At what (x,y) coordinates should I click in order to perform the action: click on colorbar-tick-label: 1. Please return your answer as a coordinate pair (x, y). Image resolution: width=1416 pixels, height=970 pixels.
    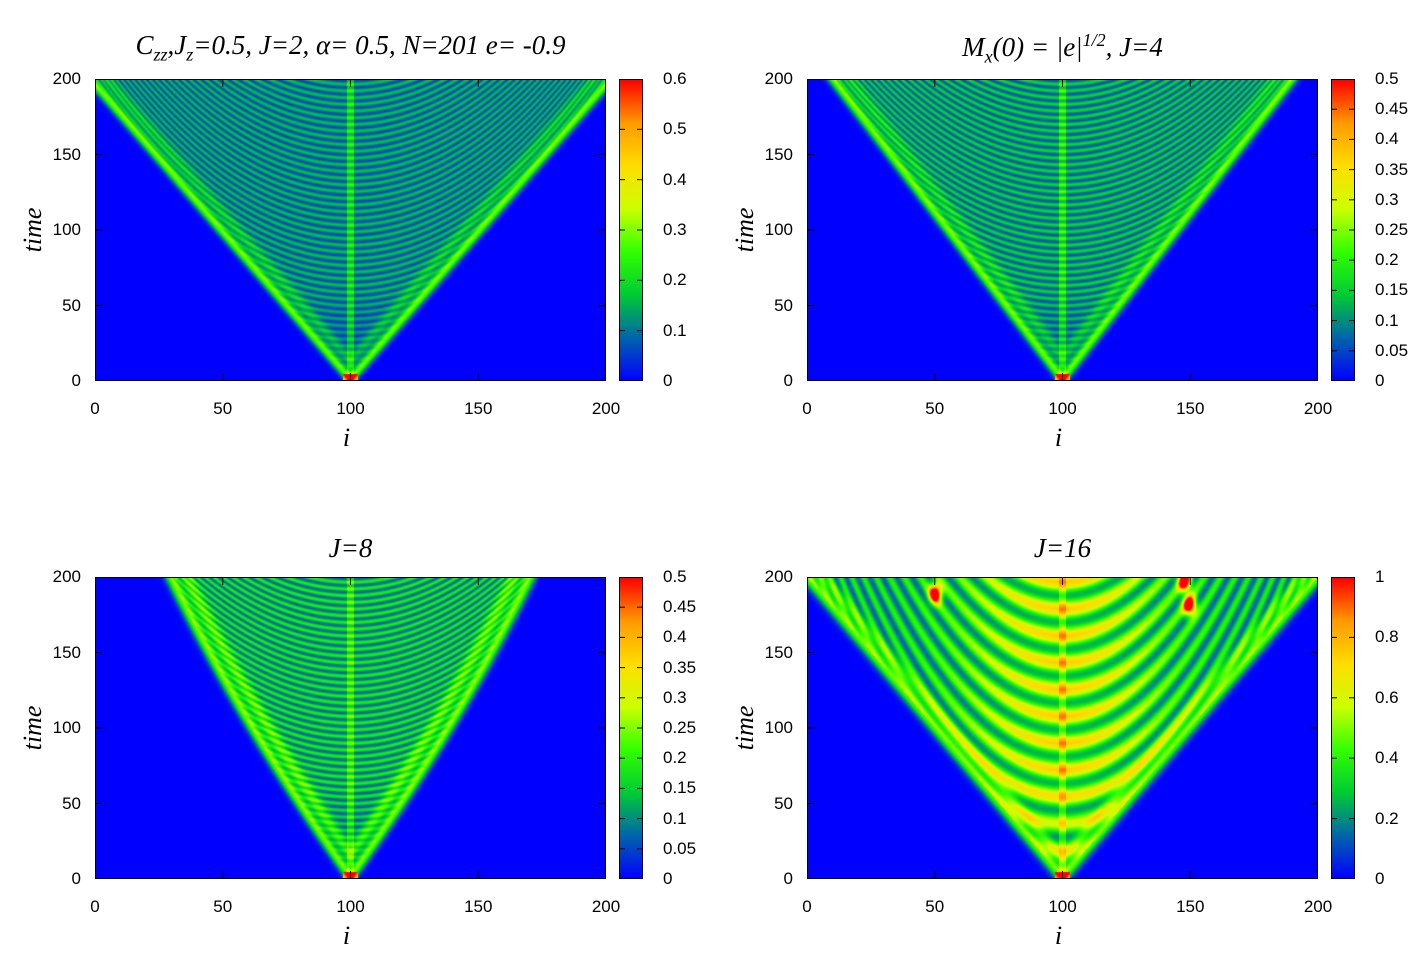
    Looking at the image, I should click on (1380, 576).